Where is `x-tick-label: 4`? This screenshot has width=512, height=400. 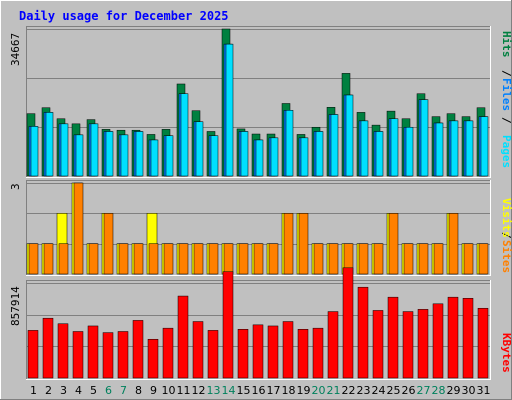
x-tick-label: 4 is located at coordinates (78, 390).